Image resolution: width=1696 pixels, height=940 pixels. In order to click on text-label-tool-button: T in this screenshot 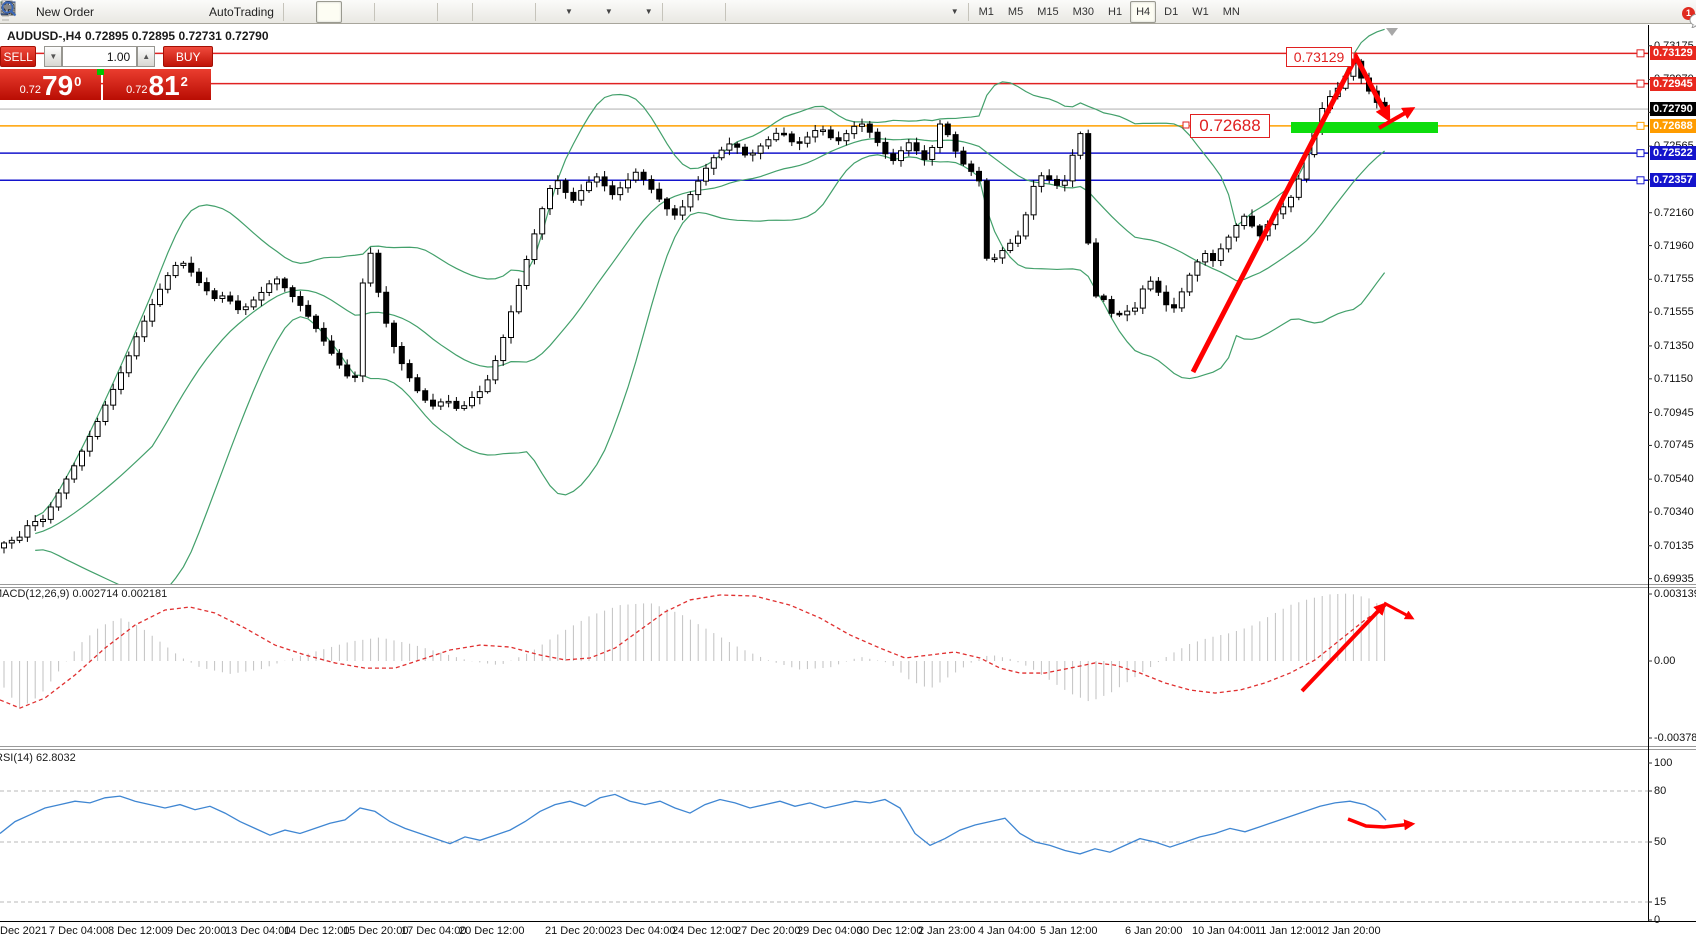, I will do `click(462, 12)`.